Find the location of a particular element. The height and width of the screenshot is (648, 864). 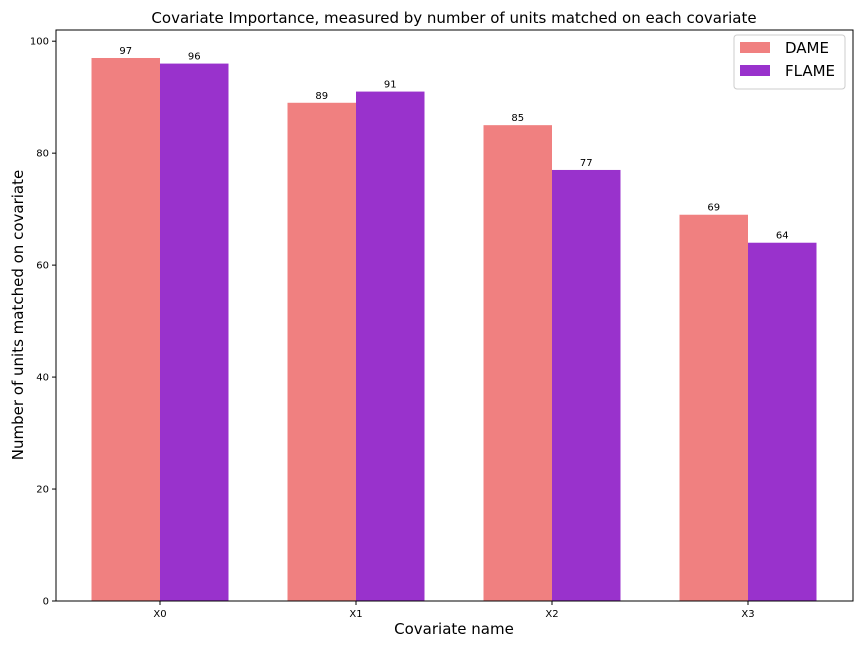

bar-value-label: 69 is located at coordinates (713, 208).